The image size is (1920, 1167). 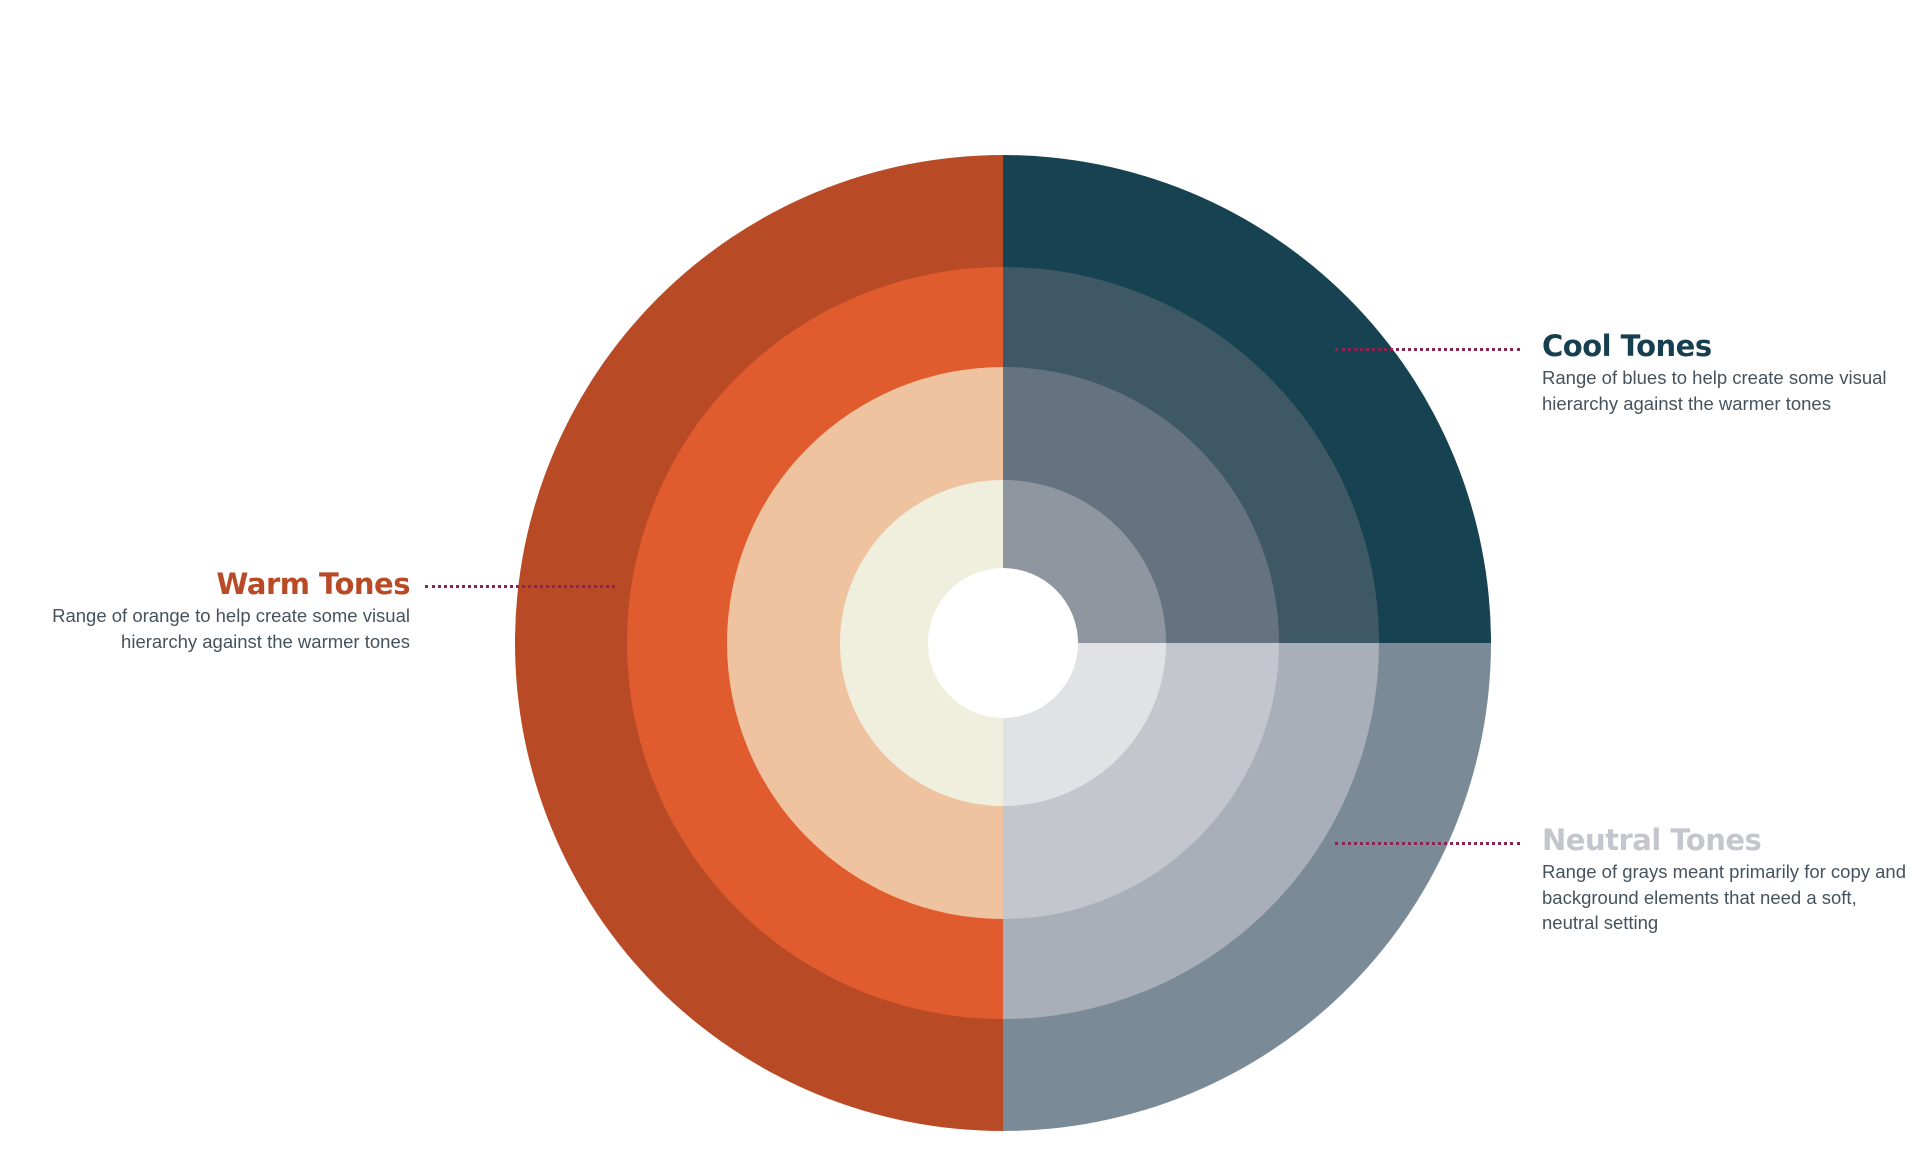 I want to click on neutral-tones-title: Neutral Tones, so click(x=1652, y=840).